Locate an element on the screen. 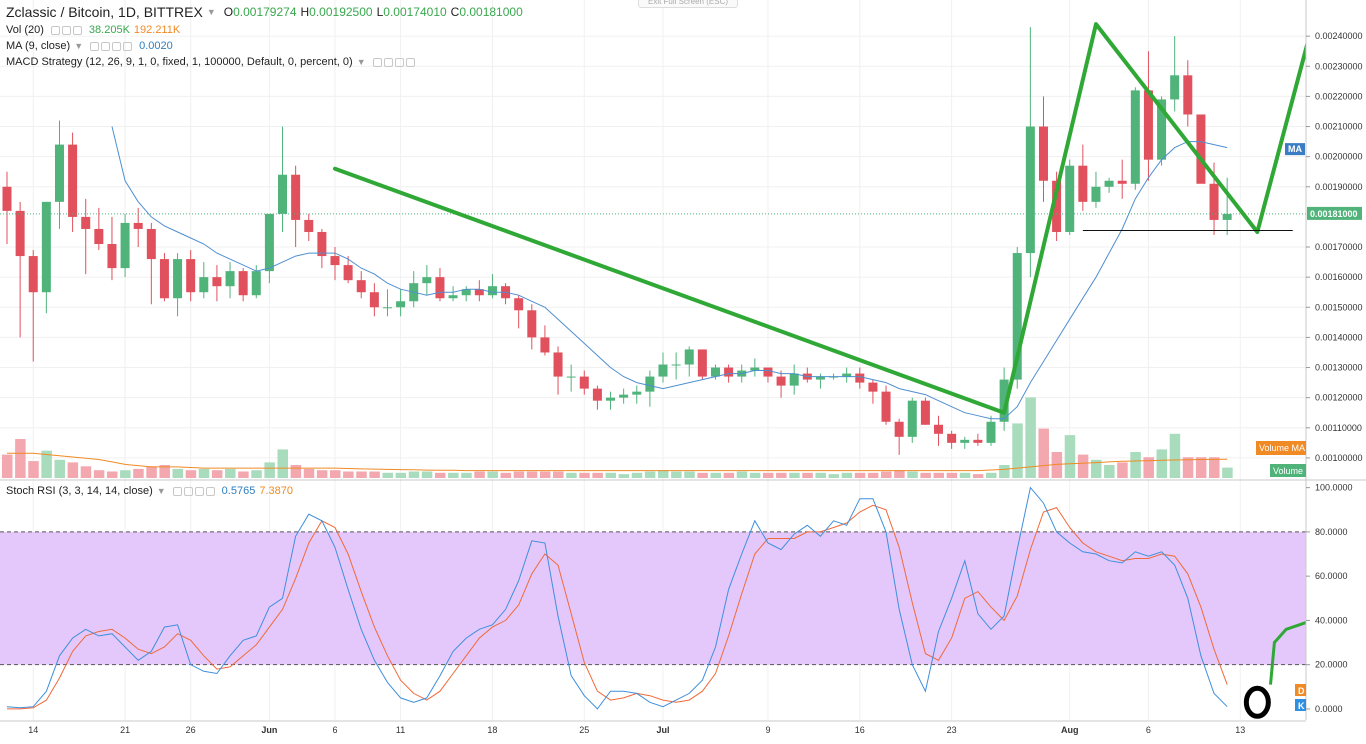  price-tick-label: 0.00190000 is located at coordinates (1339, 187).